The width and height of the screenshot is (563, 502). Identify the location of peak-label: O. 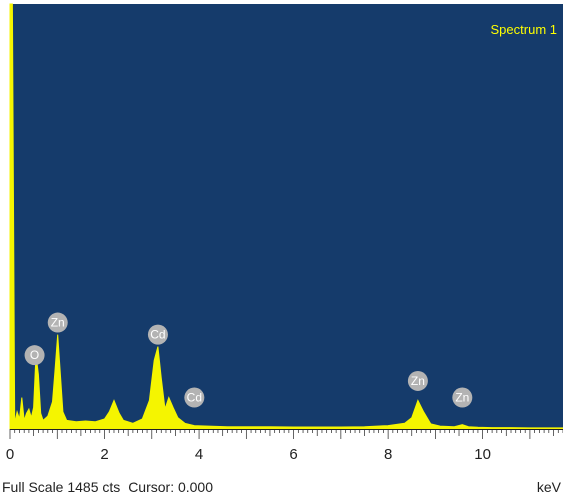
(34, 355).